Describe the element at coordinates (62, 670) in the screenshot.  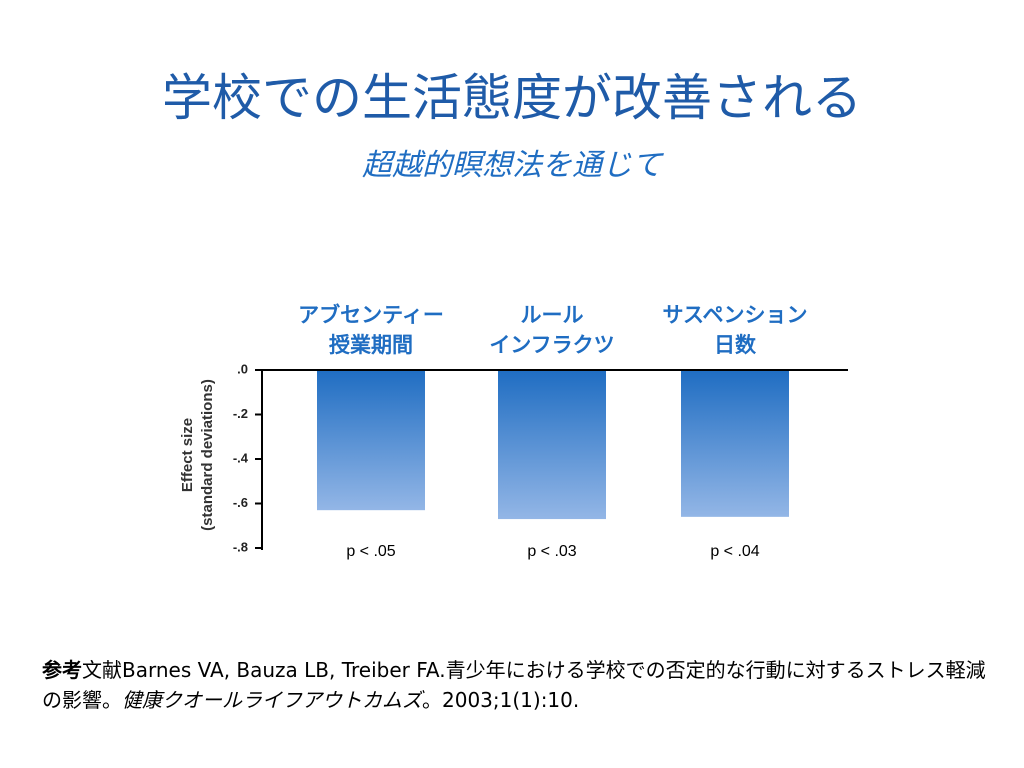
I see `reference-lead: 参考` at that location.